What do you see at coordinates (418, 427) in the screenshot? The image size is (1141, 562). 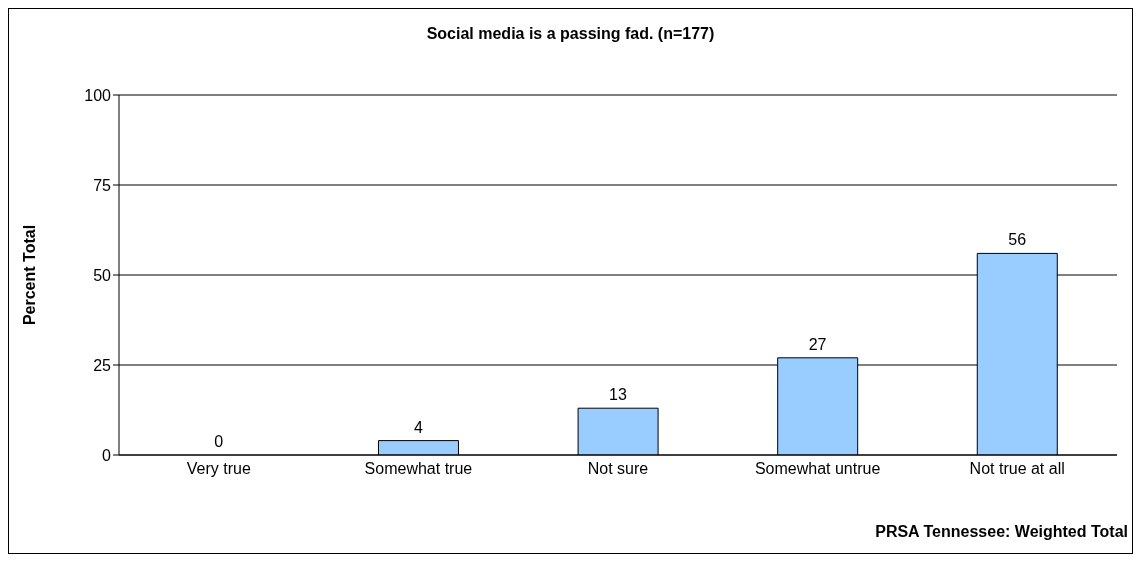 I see `data-label: 4` at bounding box center [418, 427].